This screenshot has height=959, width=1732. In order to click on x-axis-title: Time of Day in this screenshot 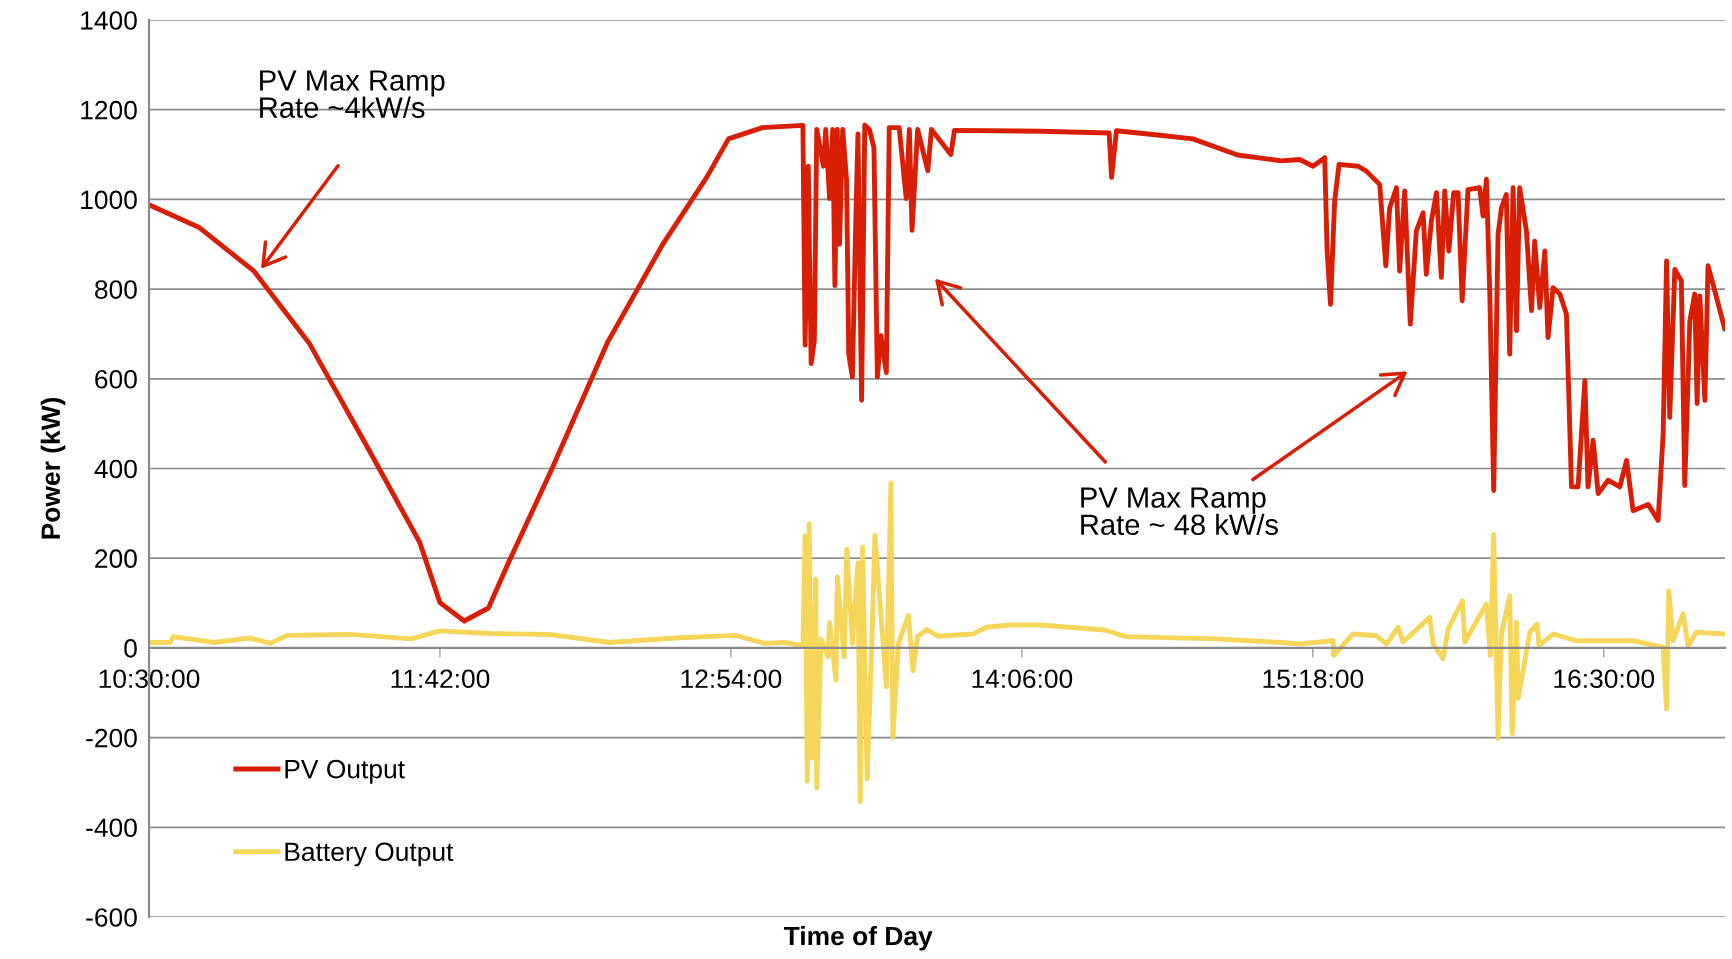, I will do `click(858, 938)`.